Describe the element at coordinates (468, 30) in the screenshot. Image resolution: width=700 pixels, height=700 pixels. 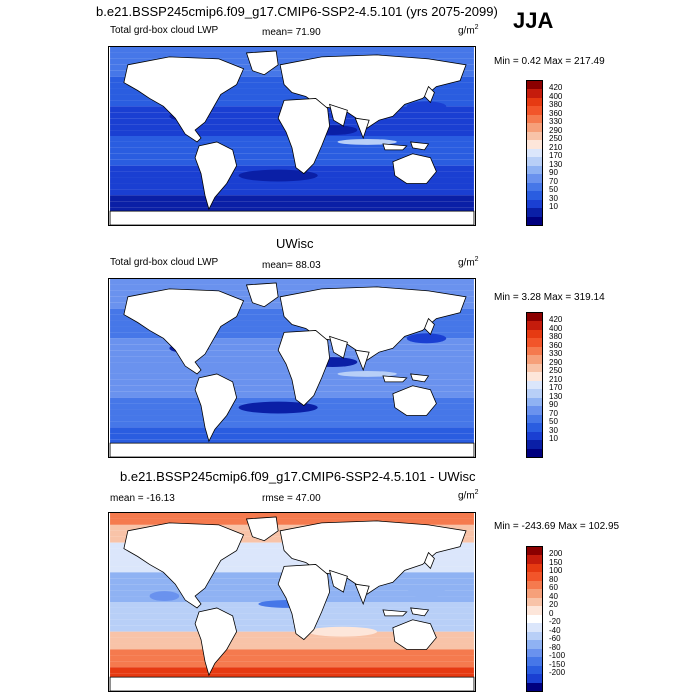
I see `panel1-units: g/m2` at that location.